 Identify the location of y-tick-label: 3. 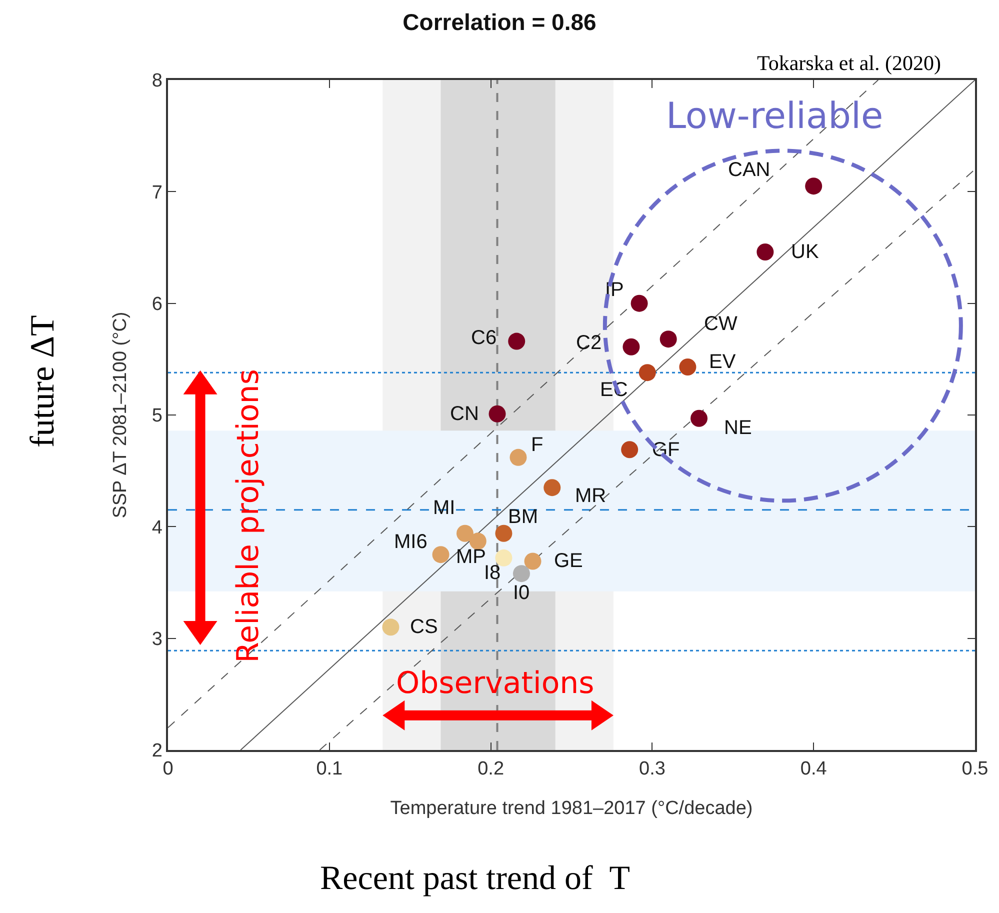
(157, 639).